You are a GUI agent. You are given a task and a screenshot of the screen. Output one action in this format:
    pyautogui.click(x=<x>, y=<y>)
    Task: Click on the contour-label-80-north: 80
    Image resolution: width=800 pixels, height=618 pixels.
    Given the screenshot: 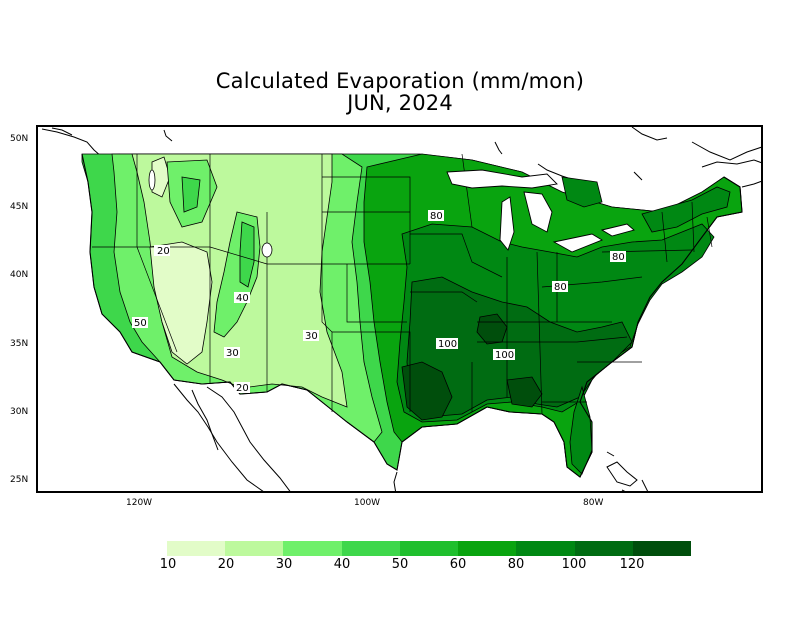 What is the action you would take?
    pyautogui.click(x=436, y=216)
    